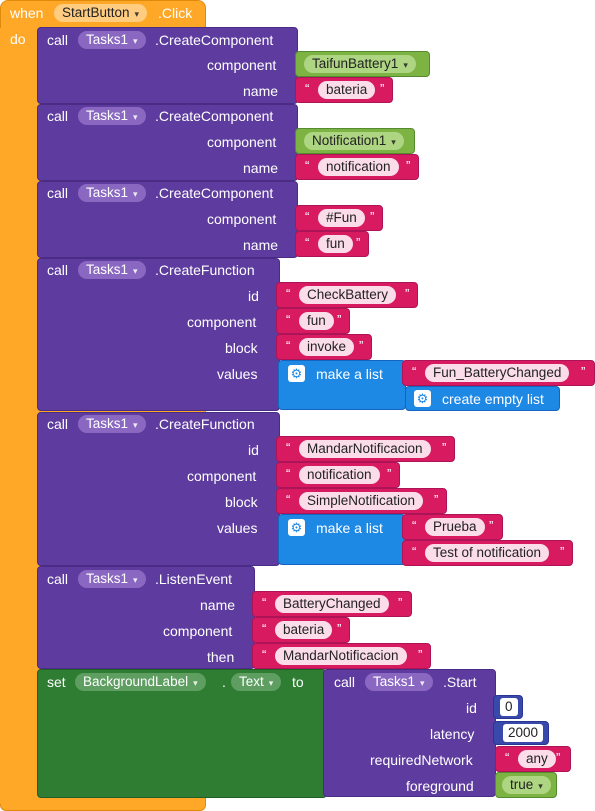  I want to click on backgroundlabel-dropdown: BackgroundLabel ▾, so click(140, 682).